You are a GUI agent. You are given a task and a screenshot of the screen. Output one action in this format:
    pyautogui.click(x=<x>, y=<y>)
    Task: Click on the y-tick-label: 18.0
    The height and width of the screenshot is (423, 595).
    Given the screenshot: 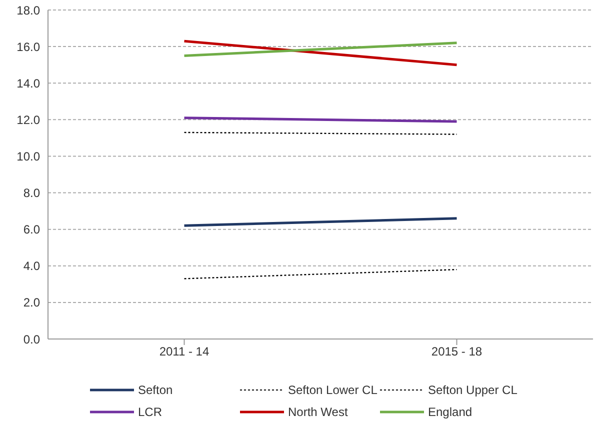 What is the action you would take?
    pyautogui.click(x=28, y=10)
    